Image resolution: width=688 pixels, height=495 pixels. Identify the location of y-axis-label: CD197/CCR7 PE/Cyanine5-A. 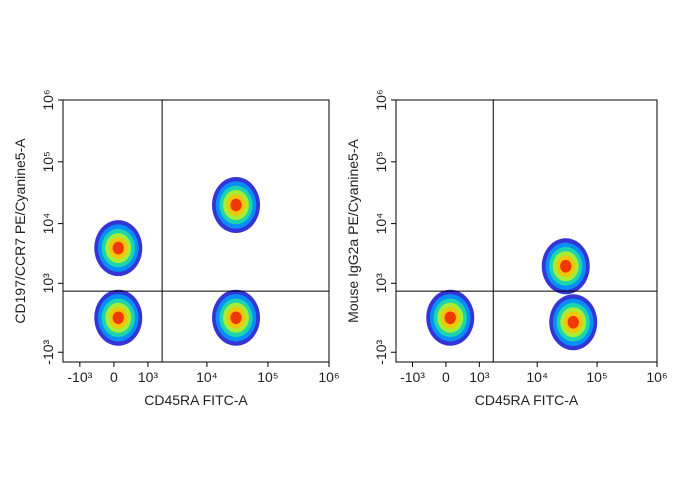
(20, 231).